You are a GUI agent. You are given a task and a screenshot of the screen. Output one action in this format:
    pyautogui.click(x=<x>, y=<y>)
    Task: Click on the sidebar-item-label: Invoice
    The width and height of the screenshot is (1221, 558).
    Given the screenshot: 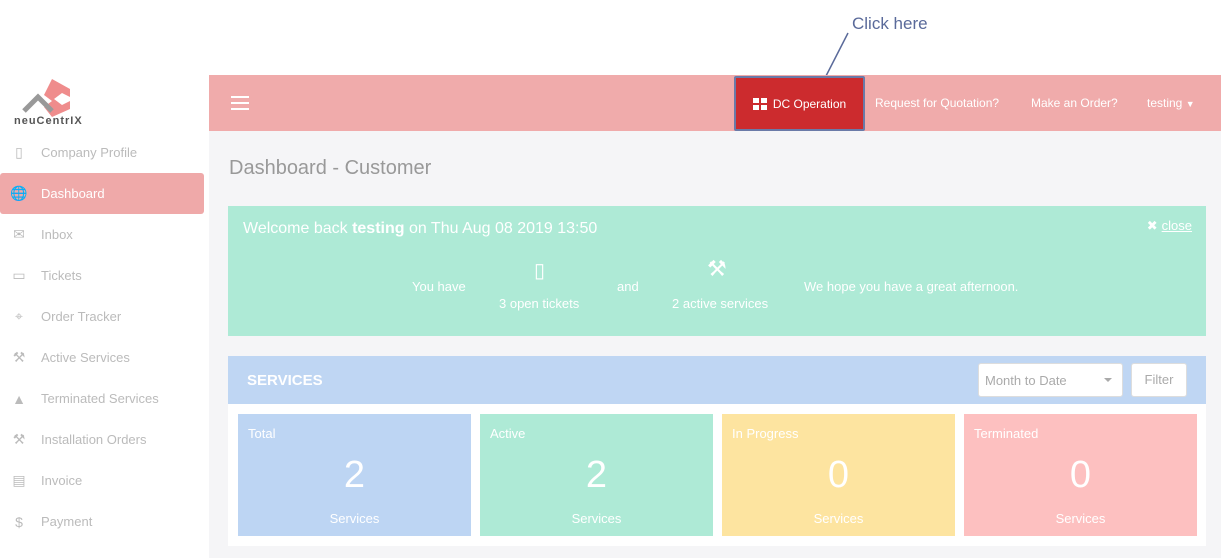 What is the action you would take?
    pyautogui.click(x=62, y=480)
    